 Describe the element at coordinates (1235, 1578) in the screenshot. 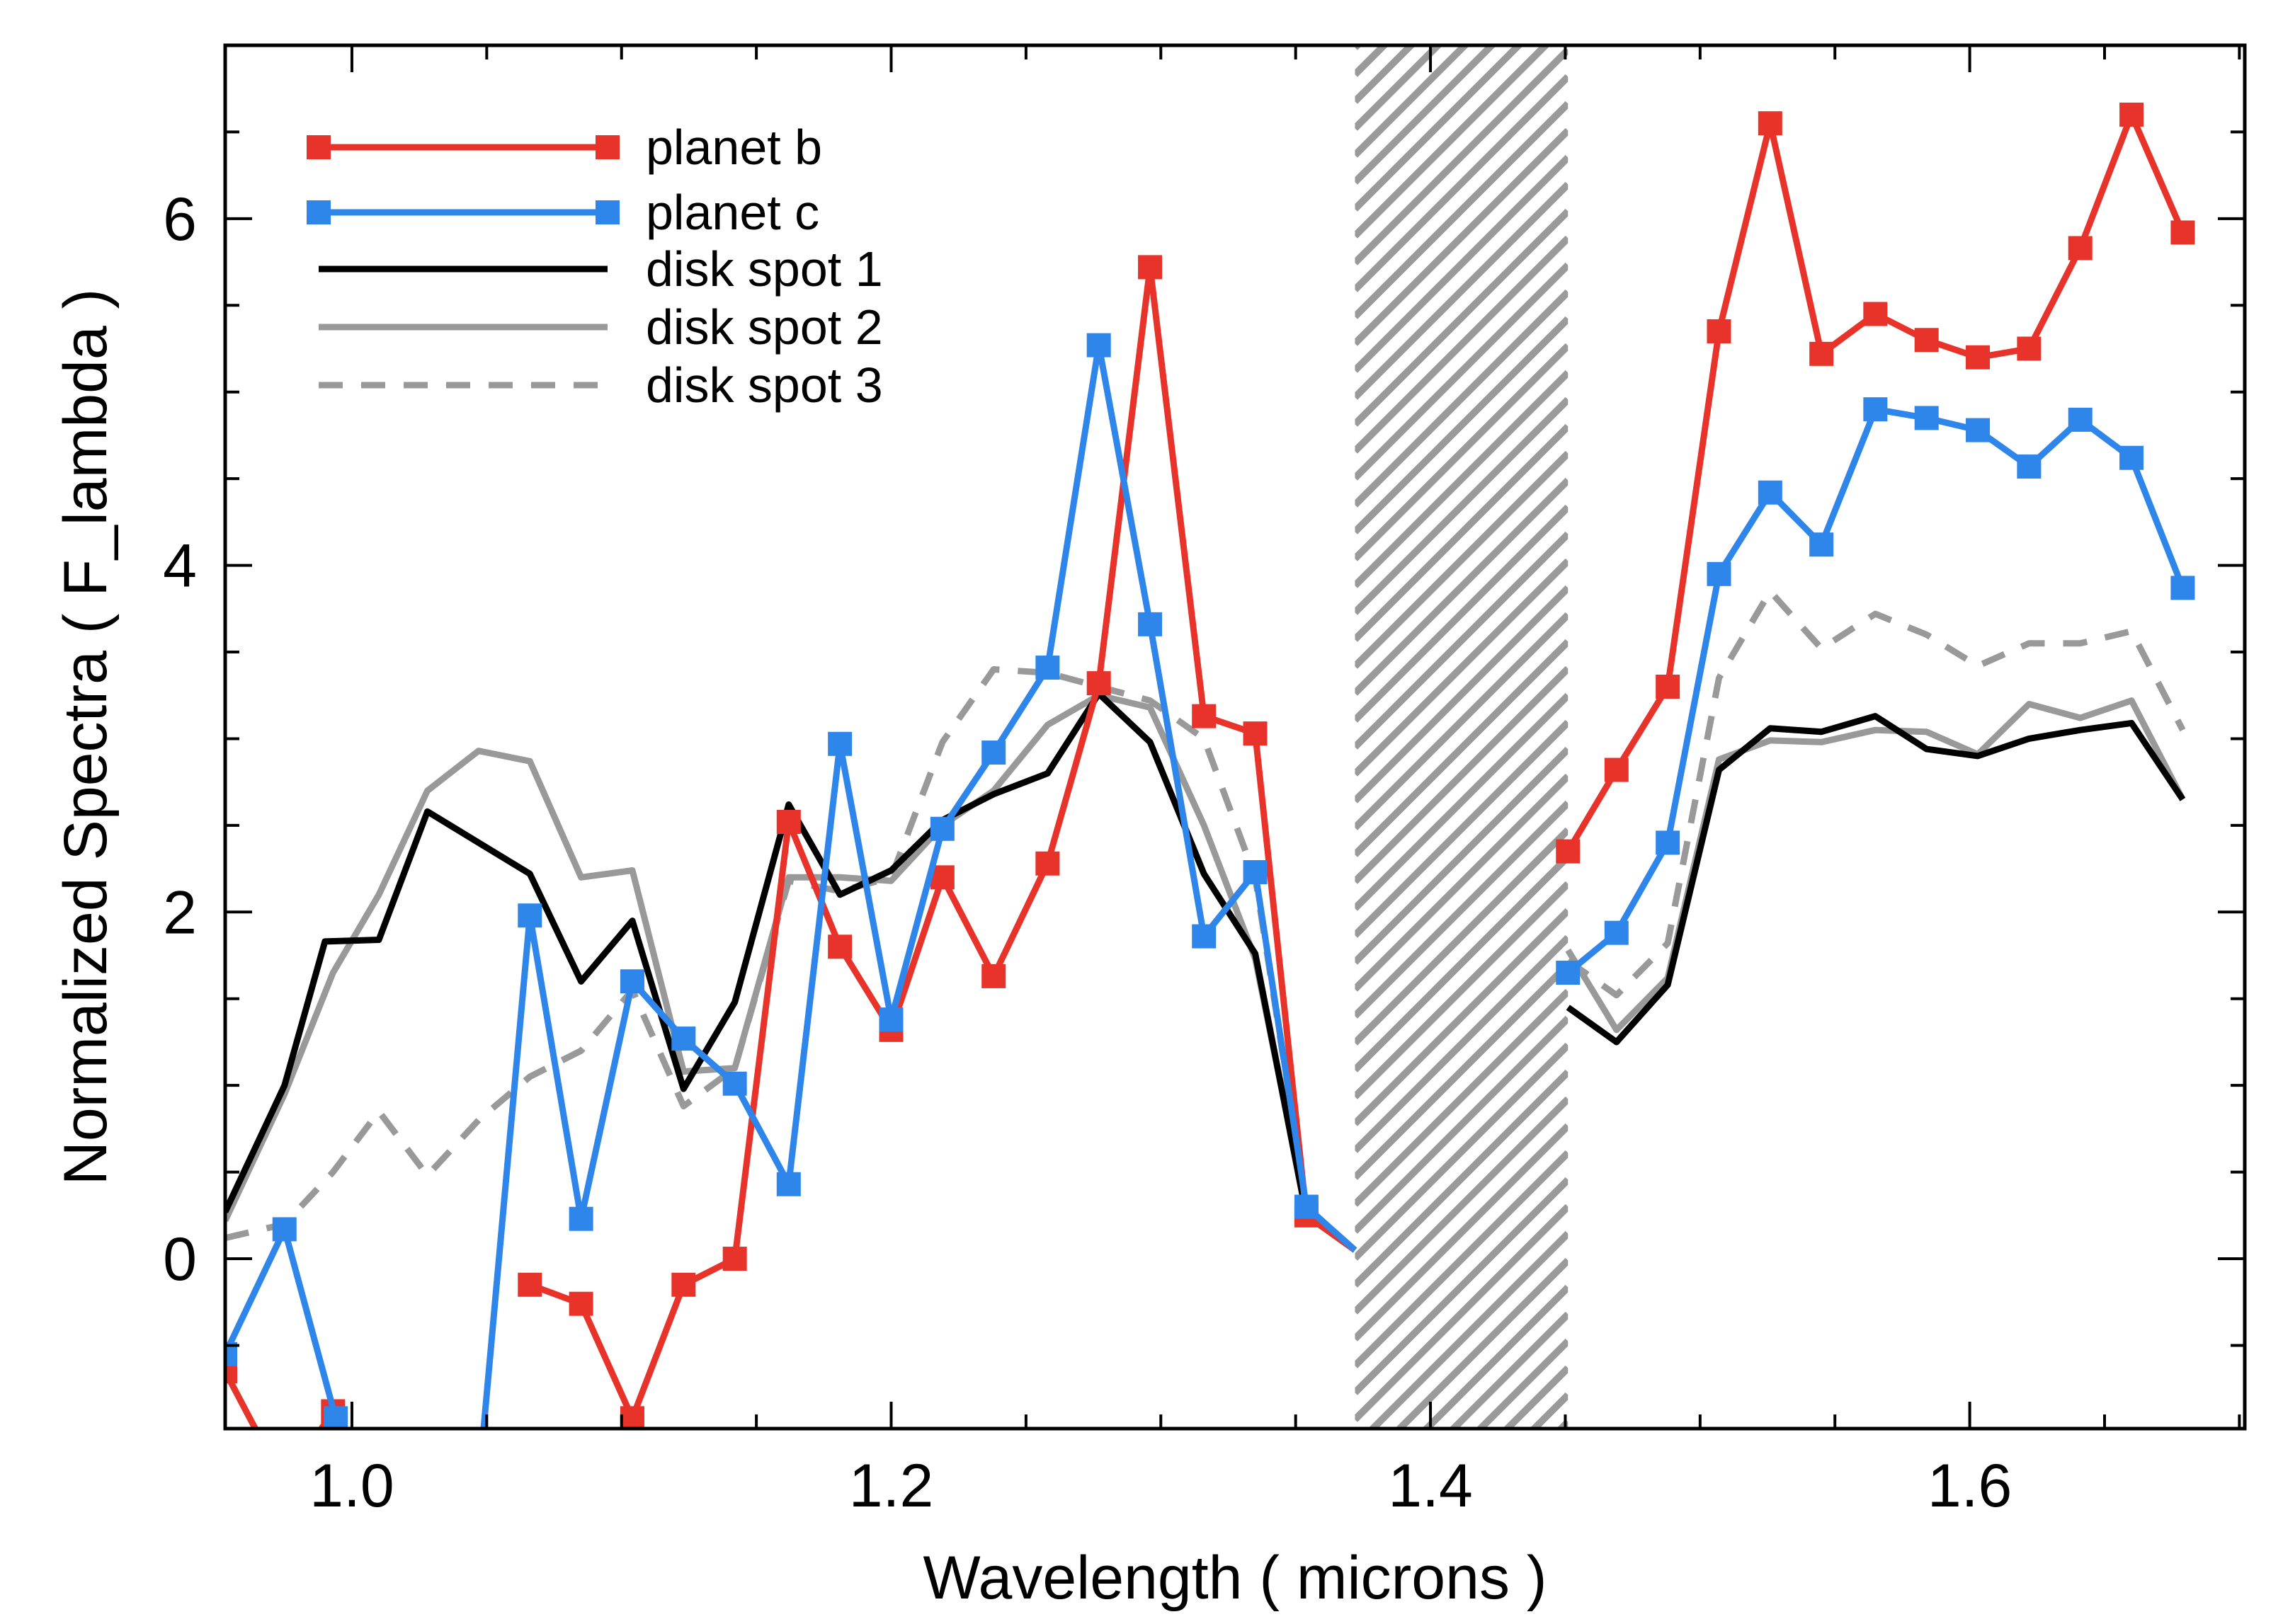

I see `x-axis-label: Wavelength ( microns )` at that location.